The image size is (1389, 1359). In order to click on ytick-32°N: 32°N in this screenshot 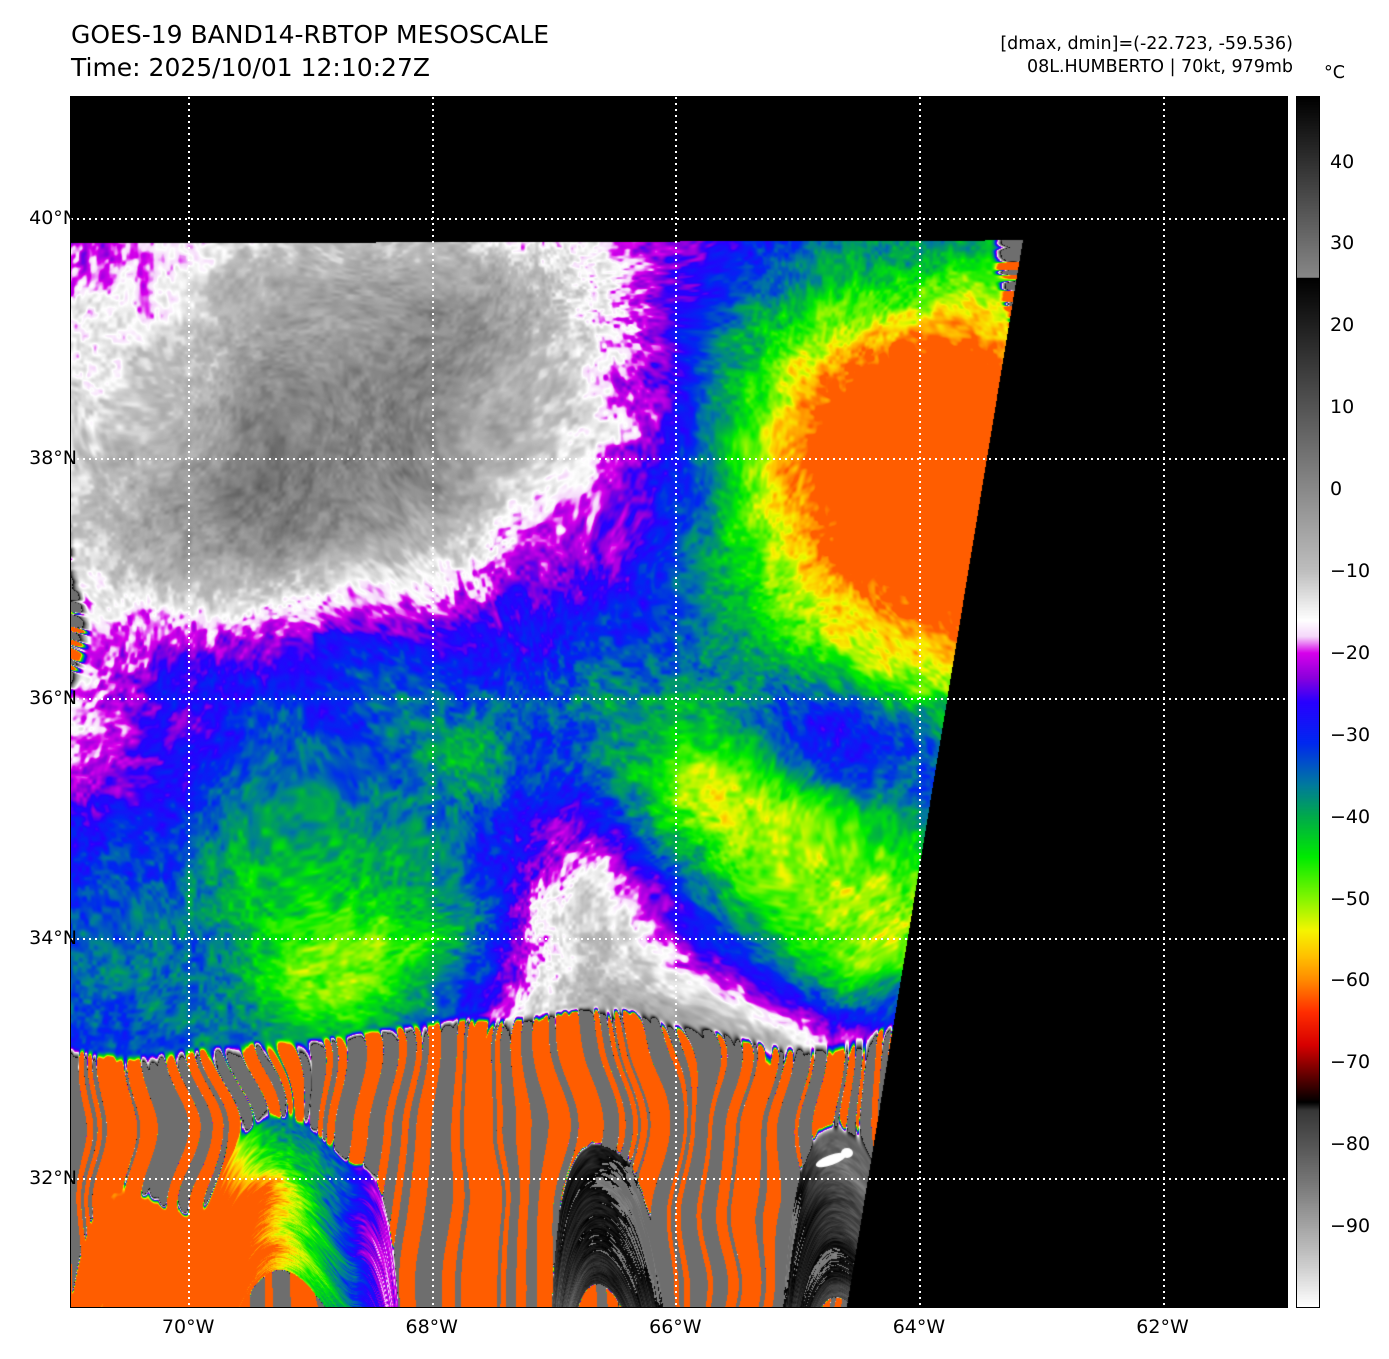, I will do `click(53, 1178)`.